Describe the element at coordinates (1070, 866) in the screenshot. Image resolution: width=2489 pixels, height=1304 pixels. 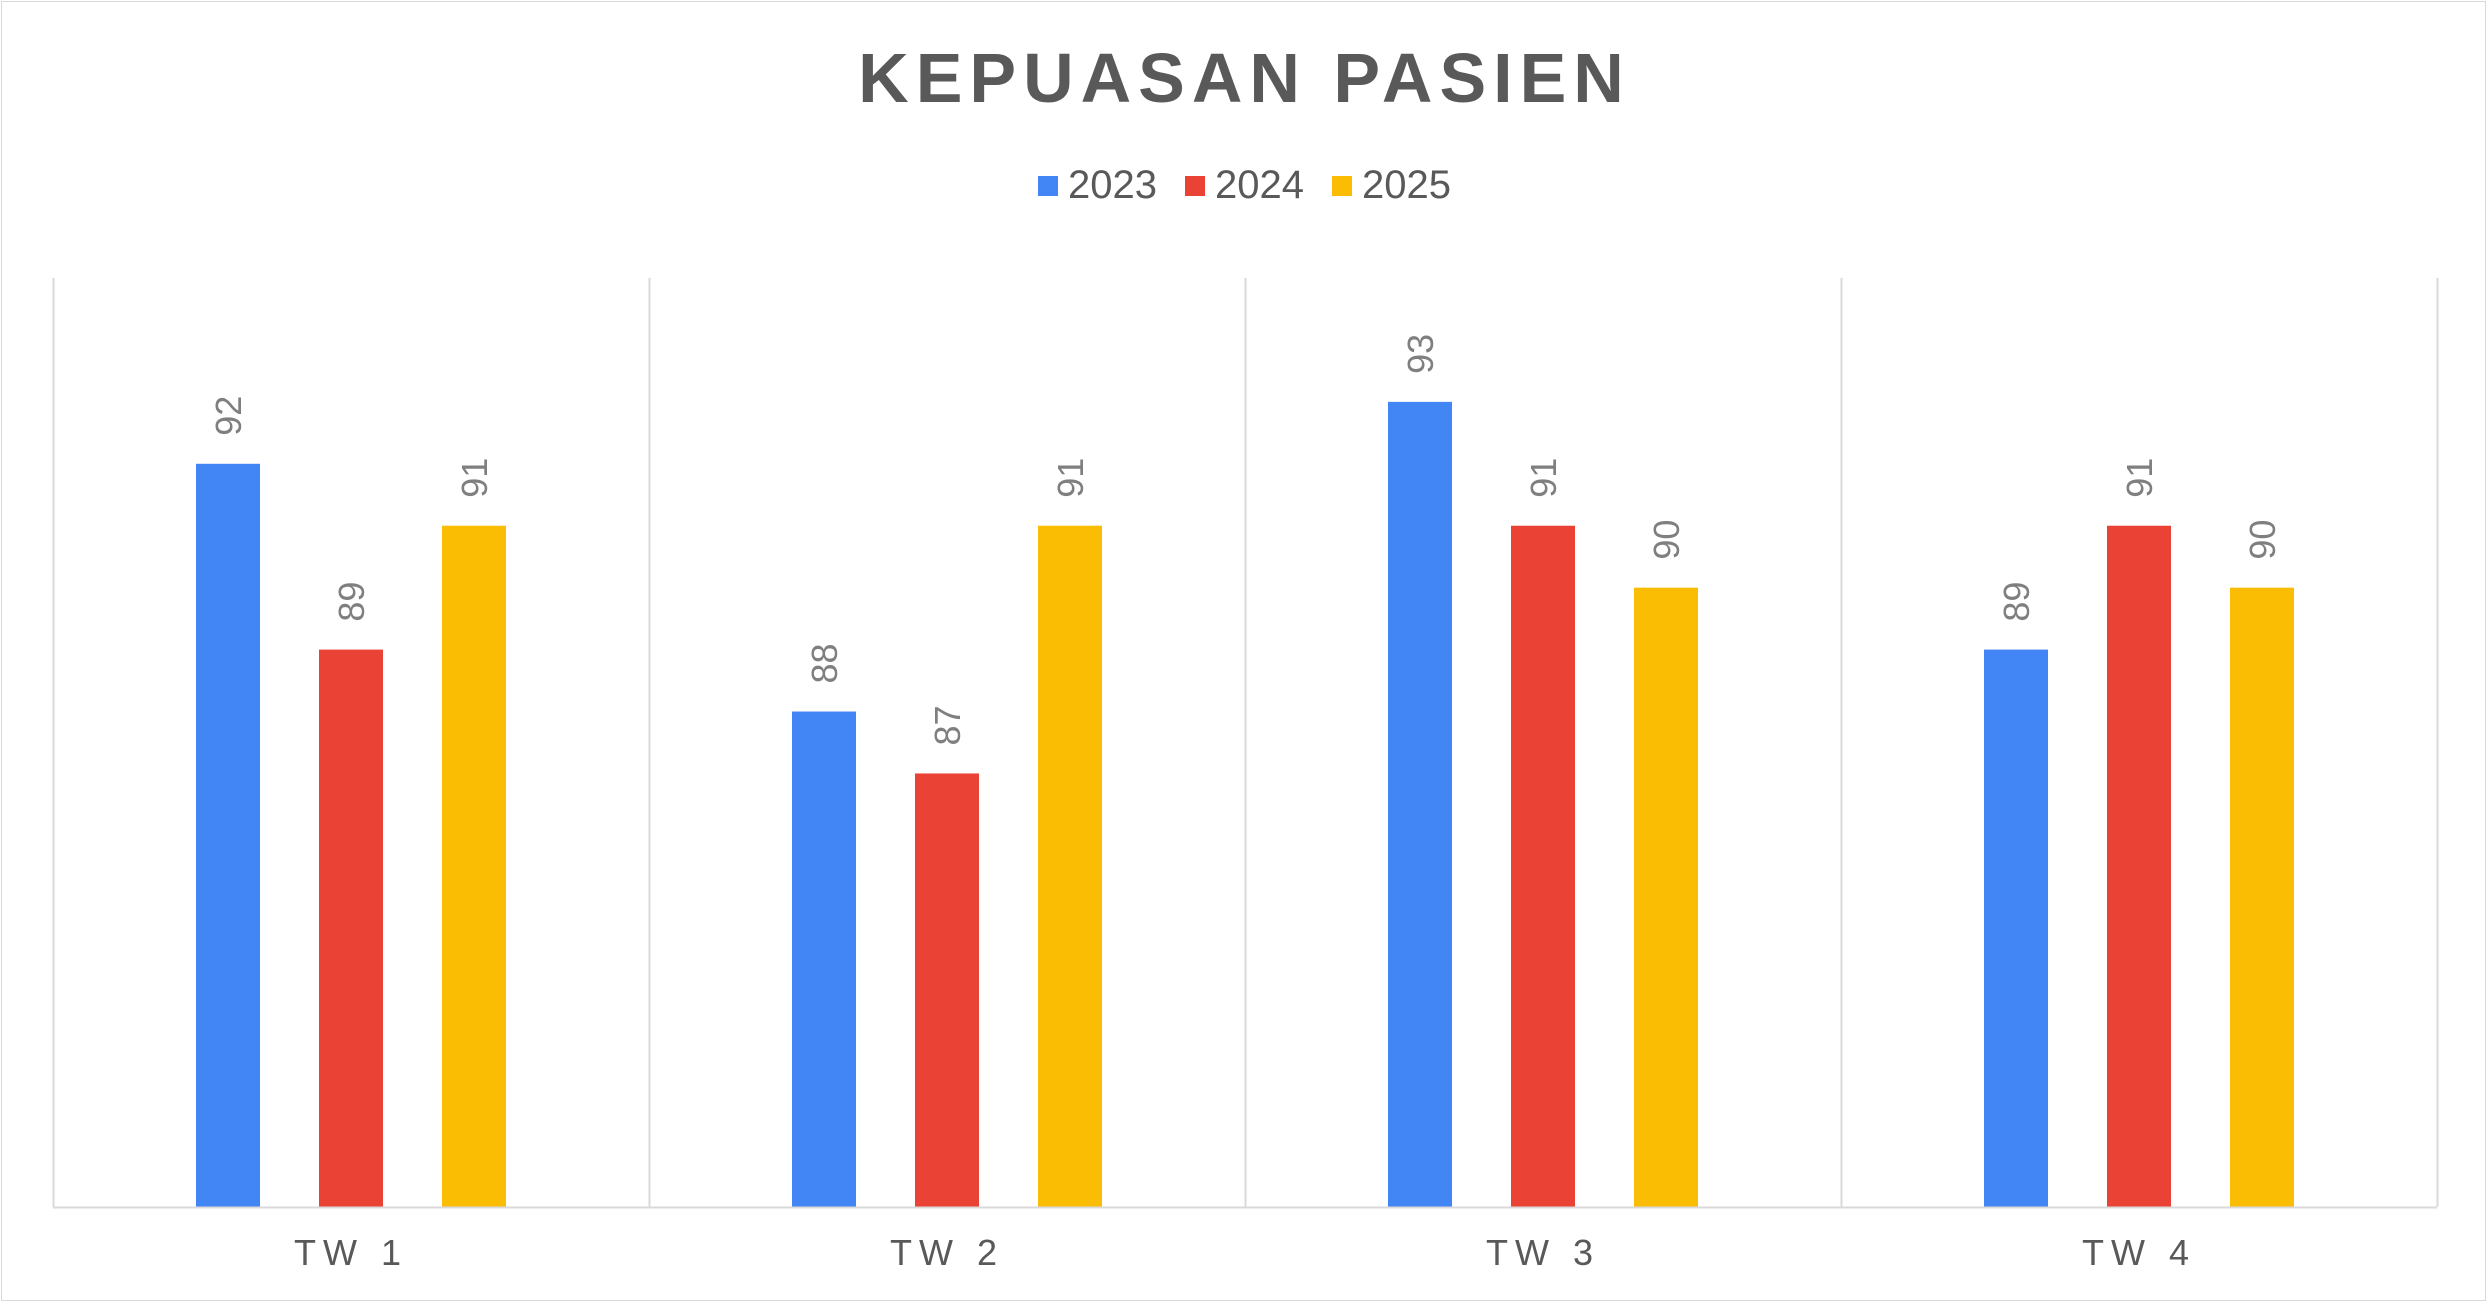
I see `bar-2025-tw2` at that location.